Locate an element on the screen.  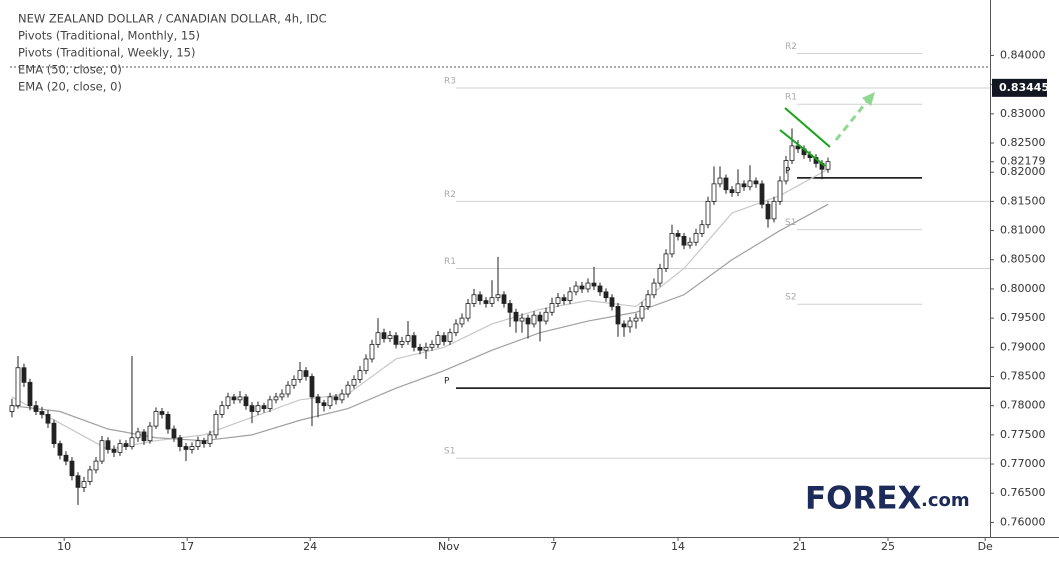
y-tick-label: 0.79500 is located at coordinates (1023, 317).